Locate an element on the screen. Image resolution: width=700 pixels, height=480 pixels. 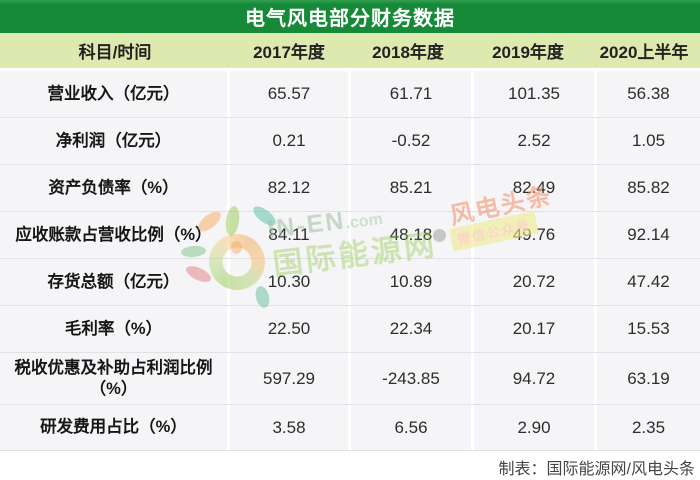
cell-value: 597.29 is located at coordinates (290, 378).